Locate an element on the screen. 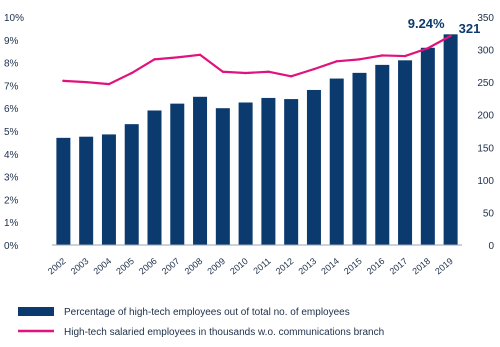 This screenshot has width=500, height=347. x-tick-label: 2014 is located at coordinates (330, 266).